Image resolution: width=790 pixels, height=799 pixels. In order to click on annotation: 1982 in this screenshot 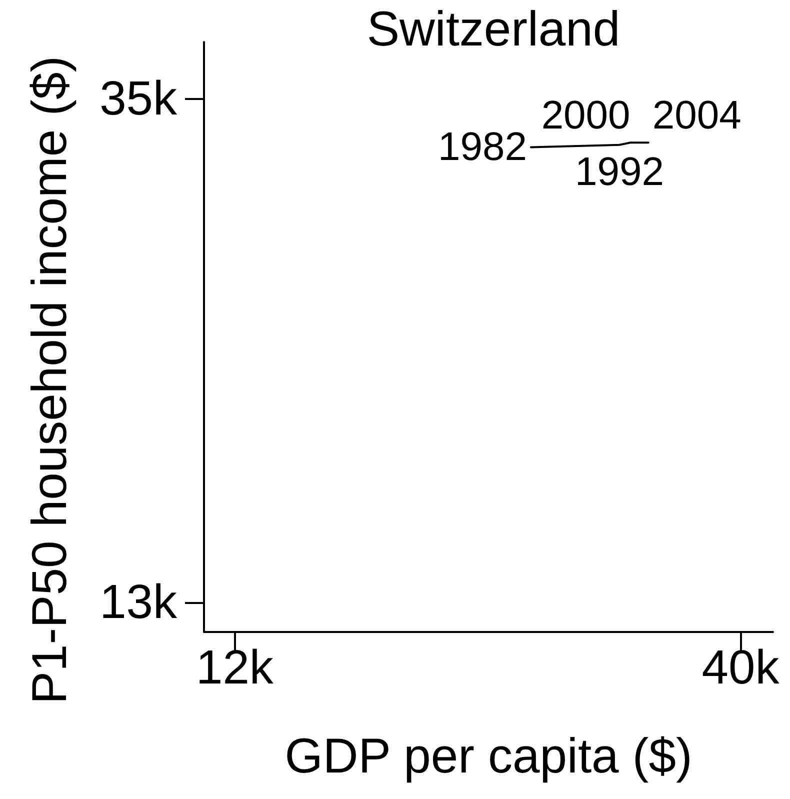, I will do `click(482, 147)`.